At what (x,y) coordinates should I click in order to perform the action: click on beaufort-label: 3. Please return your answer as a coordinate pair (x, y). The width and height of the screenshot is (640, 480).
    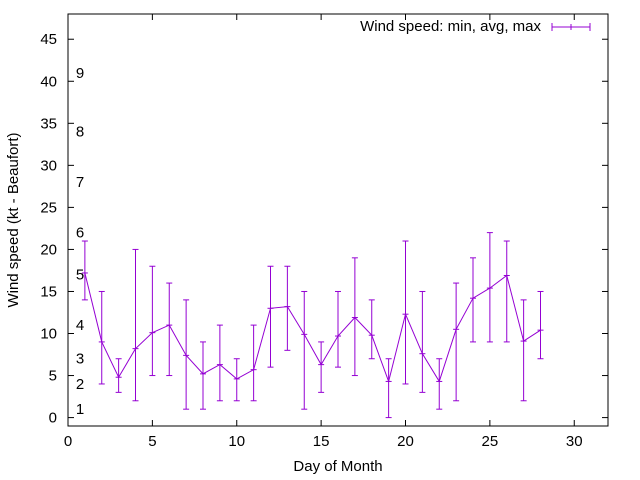
    Looking at the image, I should click on (80, 359).